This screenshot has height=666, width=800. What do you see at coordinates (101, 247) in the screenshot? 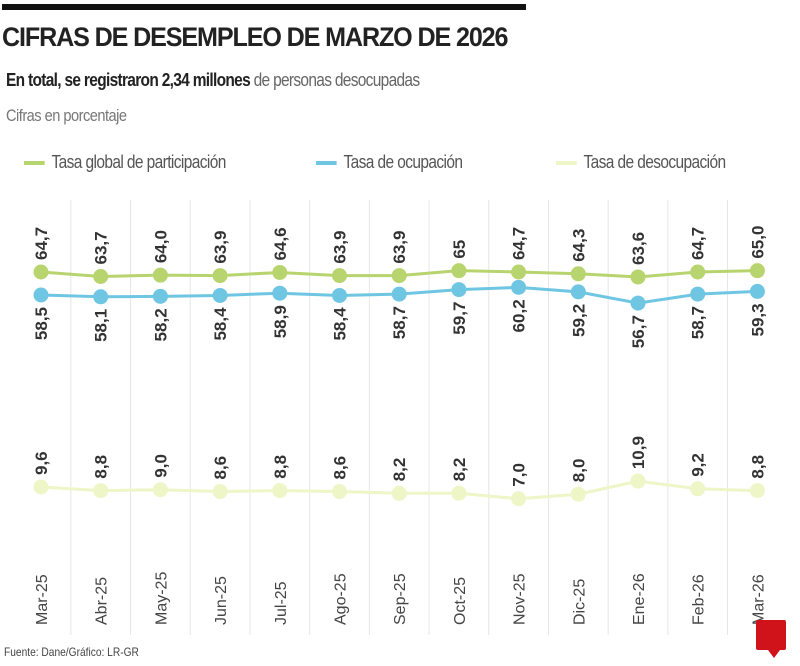
I see `data-label: 63,7` at bounding box center [101, 247].